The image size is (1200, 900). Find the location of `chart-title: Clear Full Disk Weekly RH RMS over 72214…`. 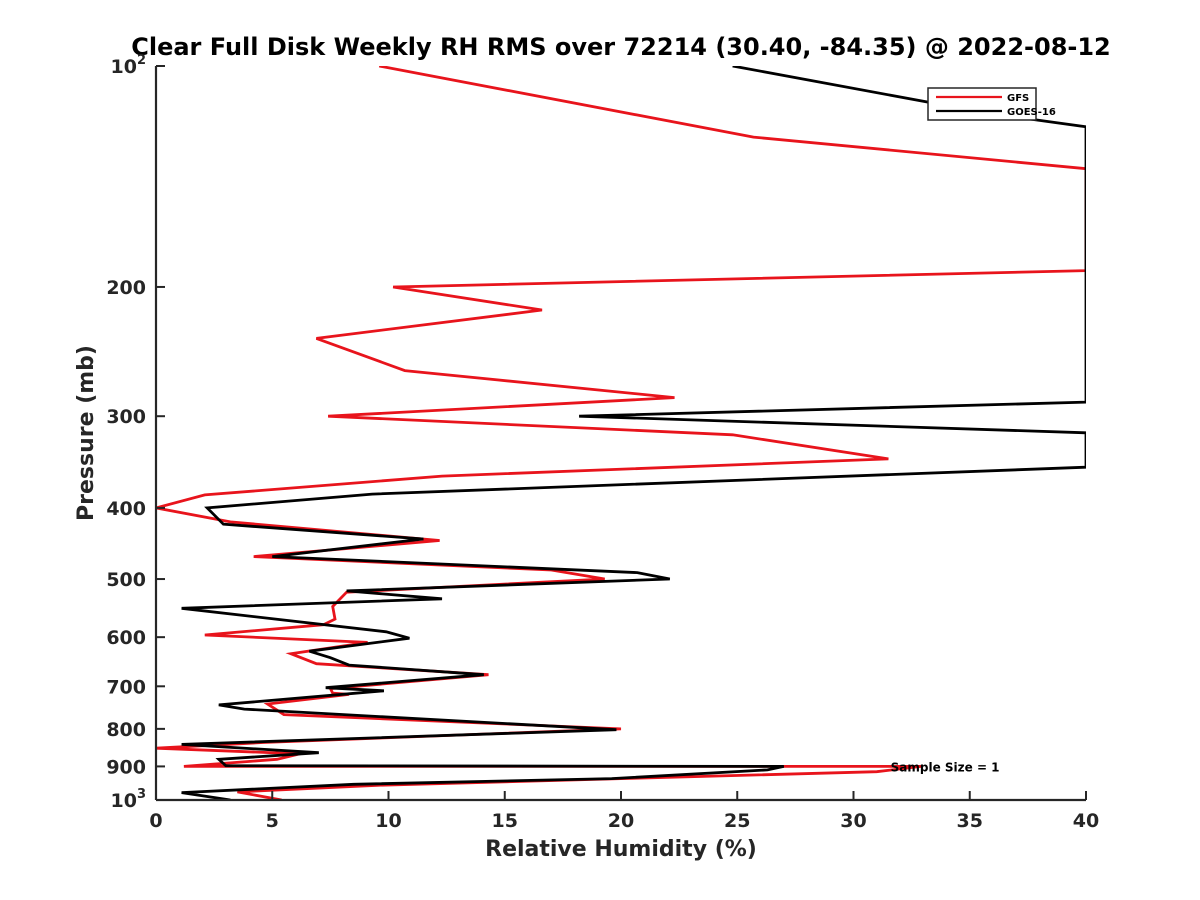

chart-title: Clear Full Disk Weekly RH RMS over 72214… is located at coordinates (621, 47).